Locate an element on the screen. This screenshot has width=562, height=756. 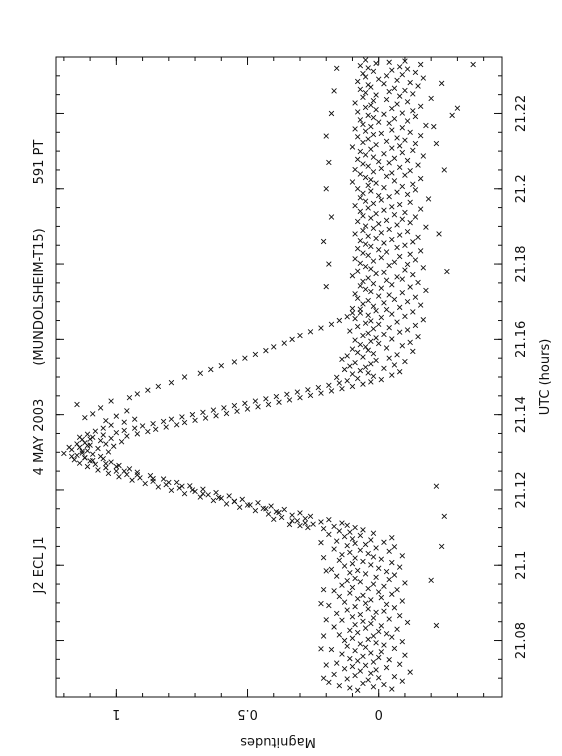
y-tick-label: 0.5 is located at coordinates (247, 713).